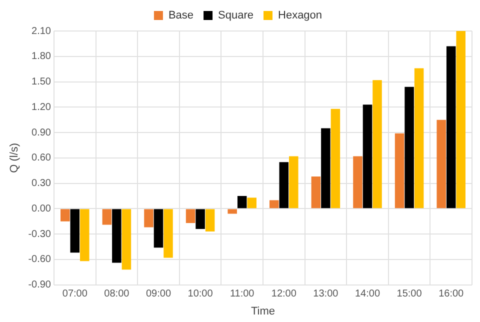 Image resolution: width=480 pixels, height=322 pixels. What do you see at coordinates (14, 157) in the screenshot?
I see `y-axis-title: Q (l/s)` at bounding box center [14, 157].